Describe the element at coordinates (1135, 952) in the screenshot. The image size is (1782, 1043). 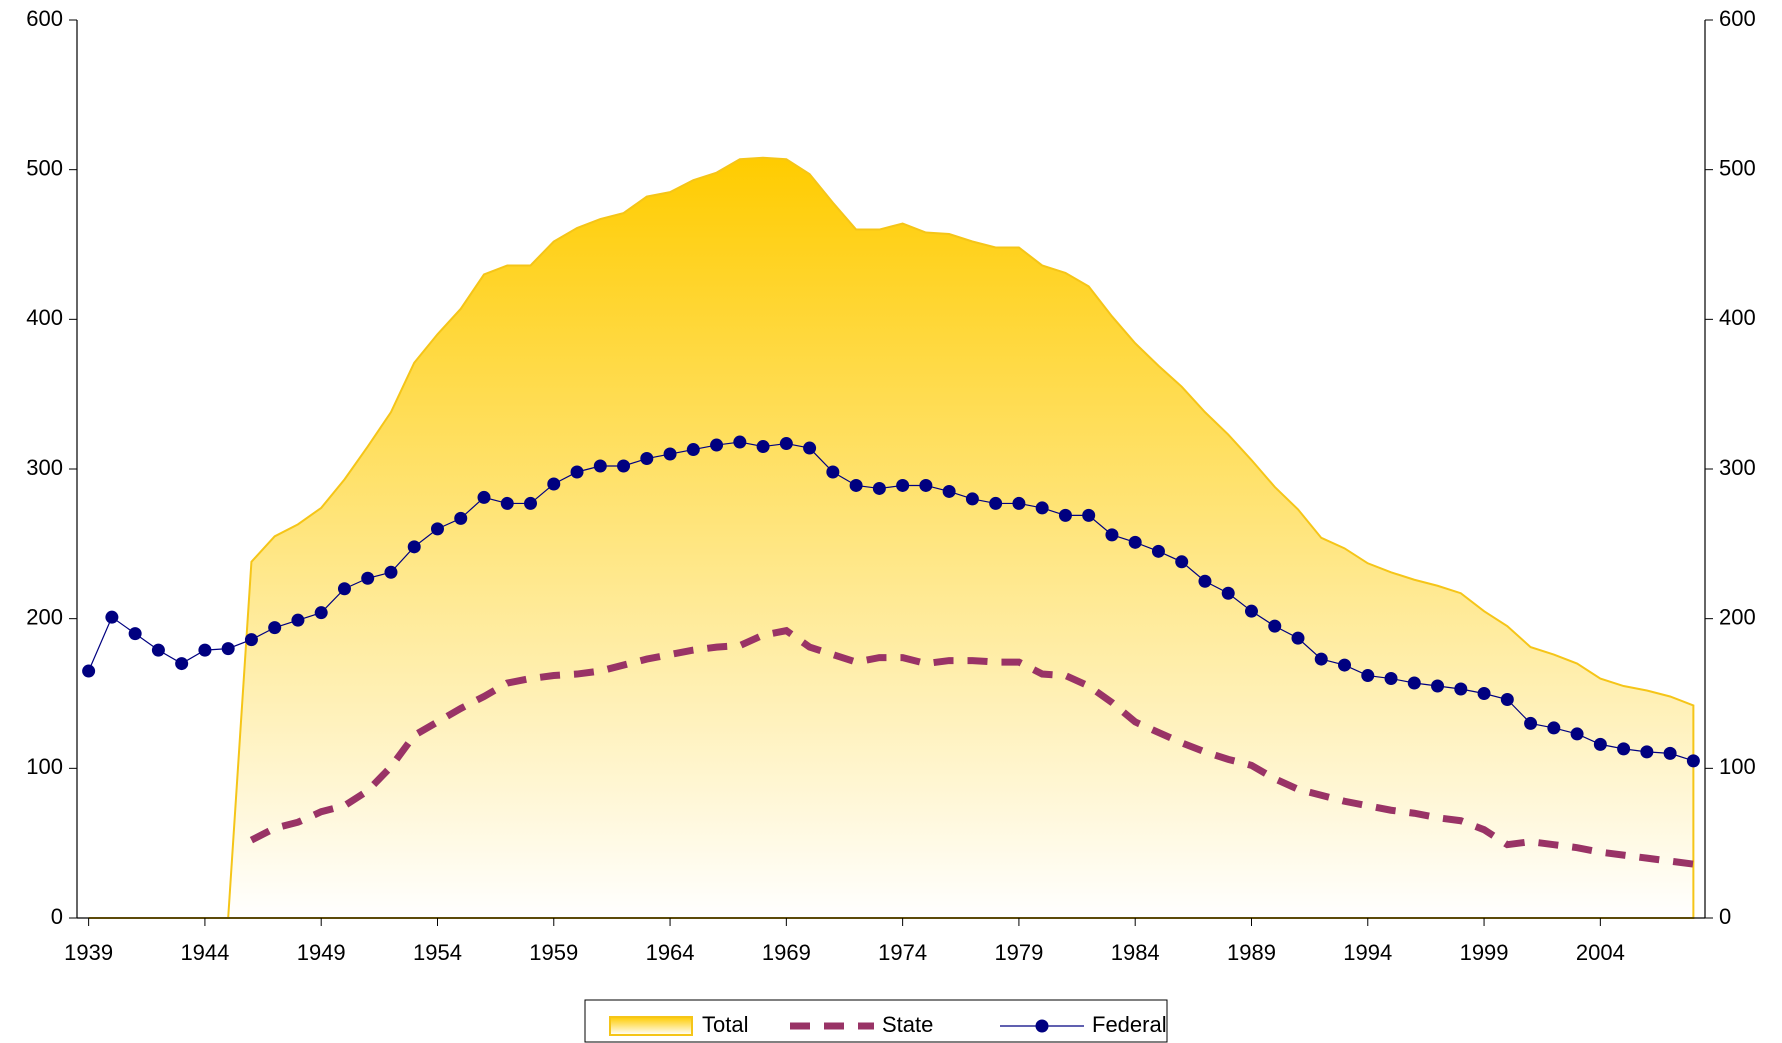
I see `x-tick-label: 1984` at that location.